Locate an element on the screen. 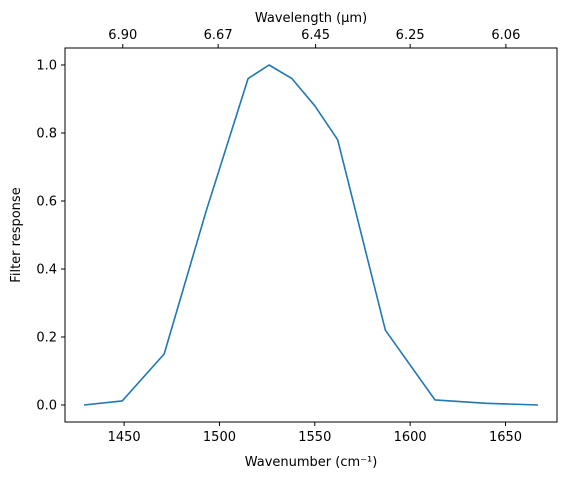 The width and height of the screenshot is (570, 480). y-tick-label: 0.0 is located at coordinates (46, 406).